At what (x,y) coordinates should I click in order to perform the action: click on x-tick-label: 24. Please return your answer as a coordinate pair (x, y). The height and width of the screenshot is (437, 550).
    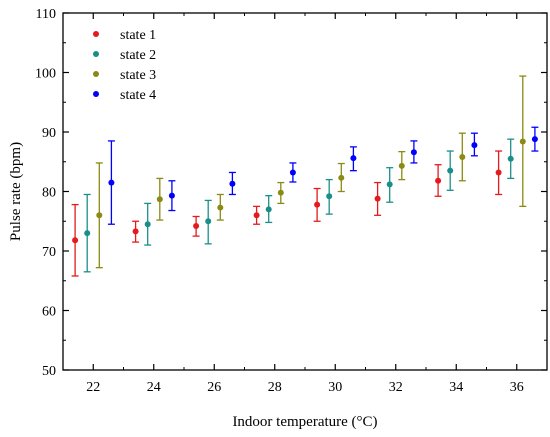
    Looking at the image, I should click on (154, 387).